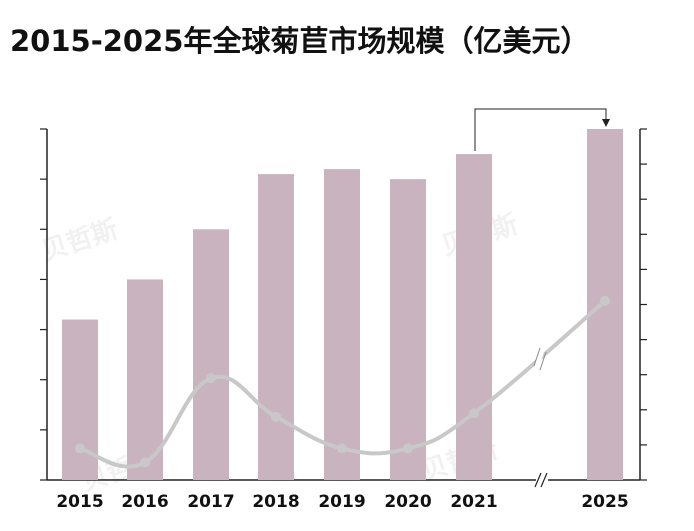 Image resolution: width=694 pixels, height=531 pixels. What do you see at coordinates (342, 324) in the screenshot?
I see `bar-2019` at bounding box center [342, 324].